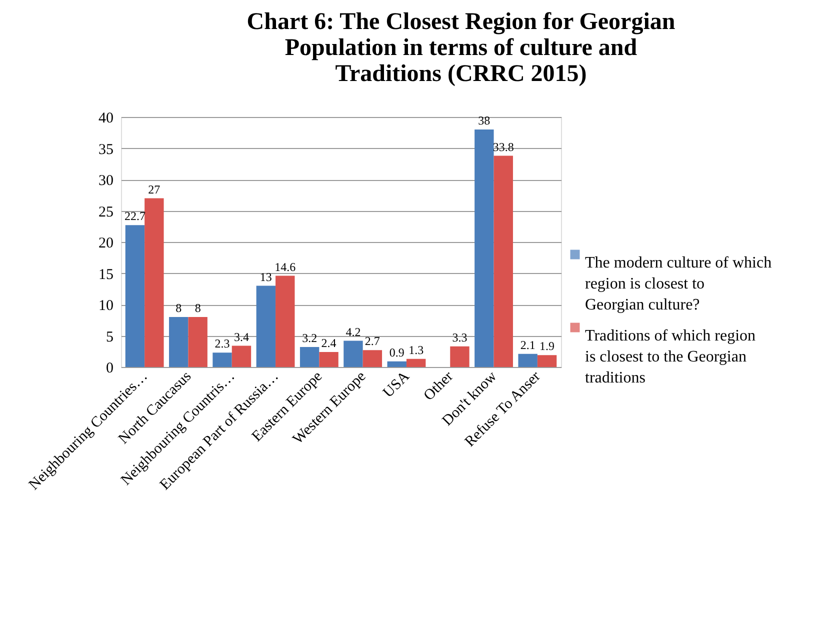  I want to click on data-label: 3.3, so click(460, 337).